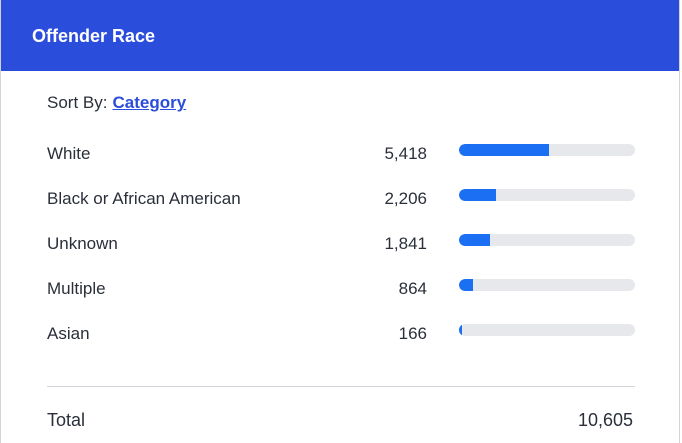  Describe the element at coordinates (405, 243) in the screenshot. I see `row-value: 1,841` at that location.